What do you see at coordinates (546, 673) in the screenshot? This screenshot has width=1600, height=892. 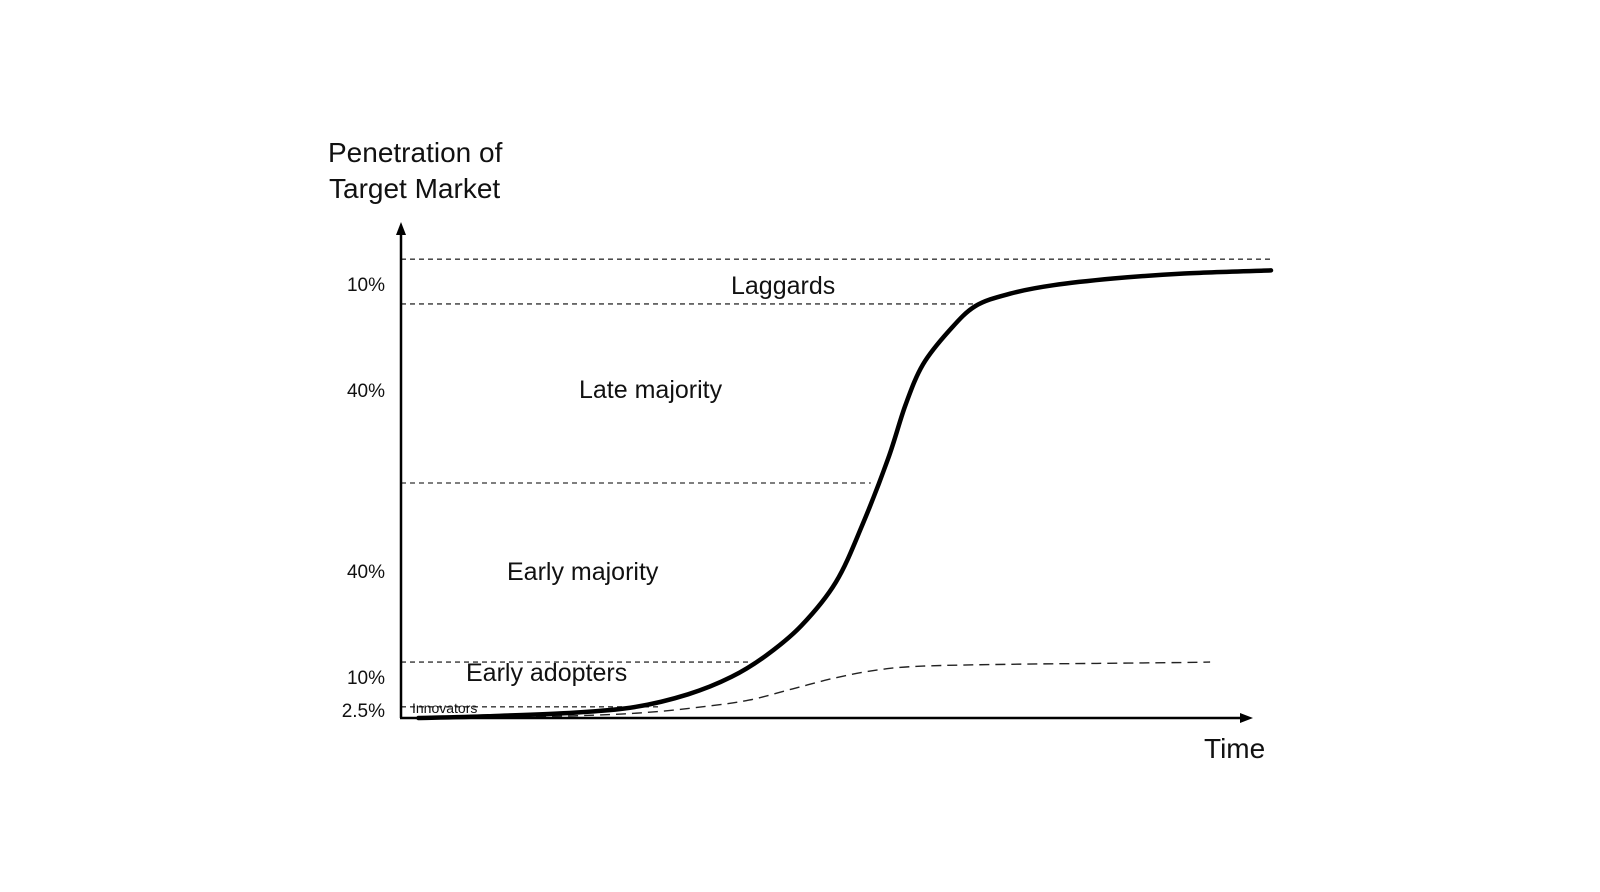 I see `segment-label-early-adopters: Early adopters` at bounding box center [546, 673].